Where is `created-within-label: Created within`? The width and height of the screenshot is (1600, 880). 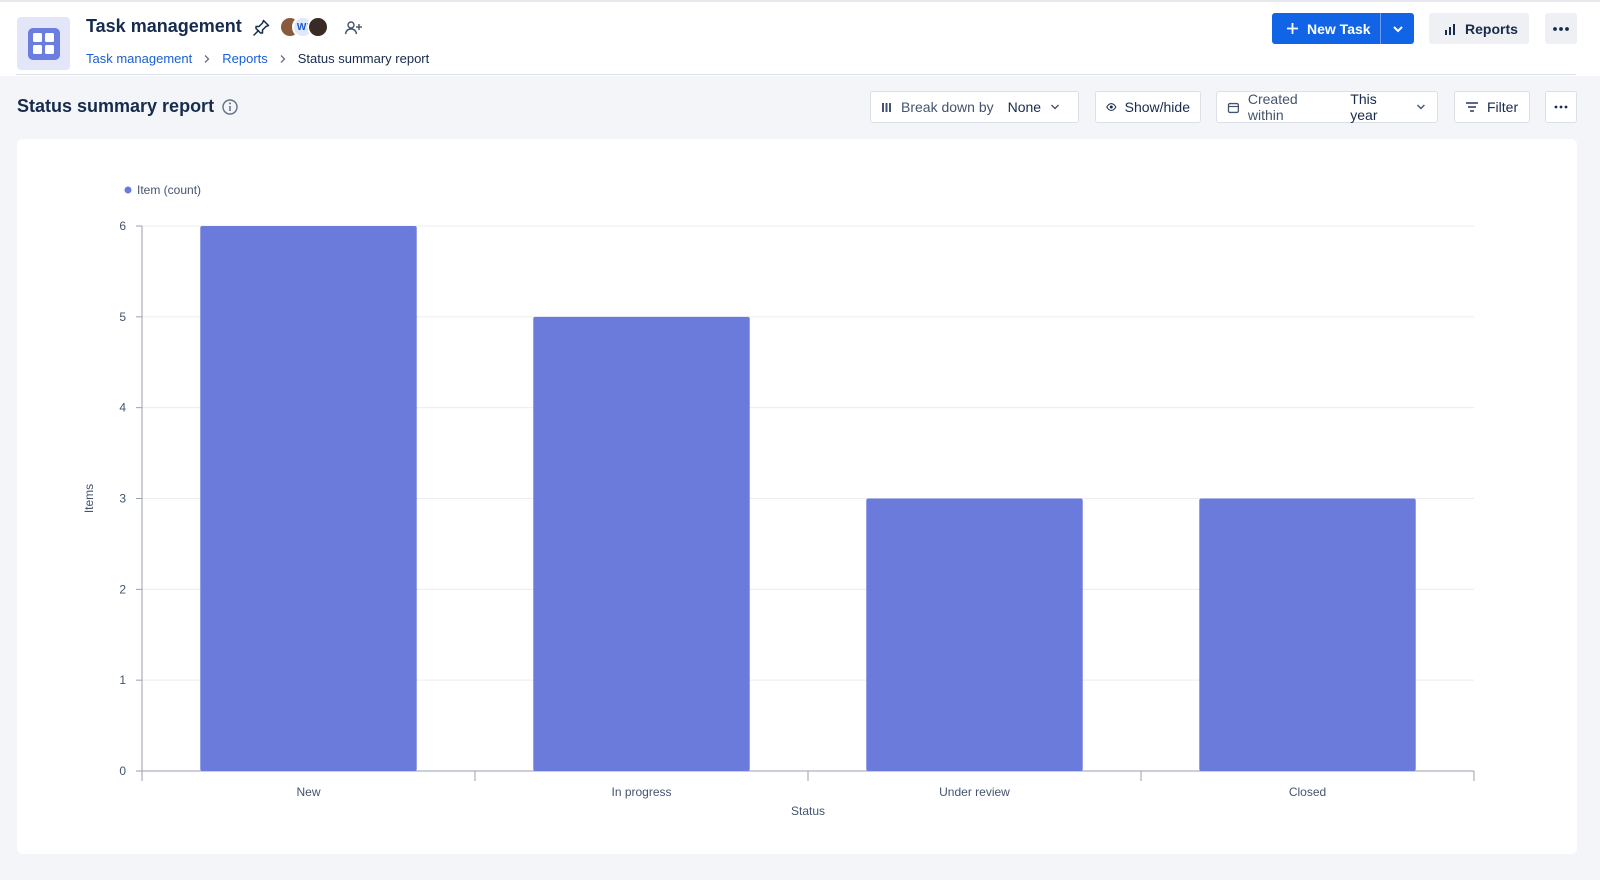 created-within-label: Created within is located at coordinates (1272, 107).